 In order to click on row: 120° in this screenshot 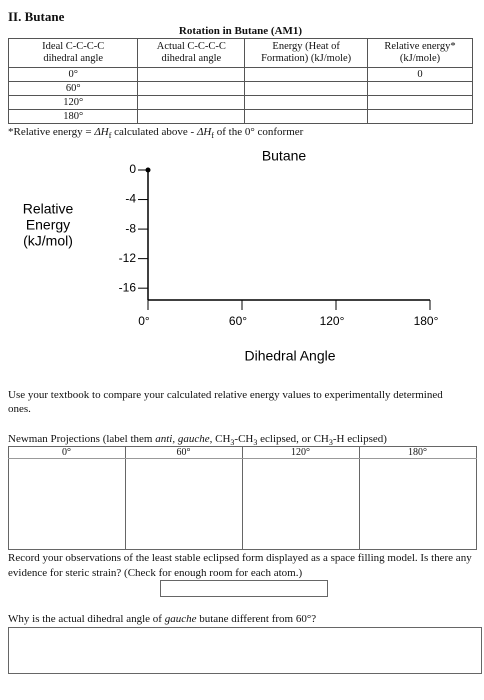, I will do `click(240, 102)`.